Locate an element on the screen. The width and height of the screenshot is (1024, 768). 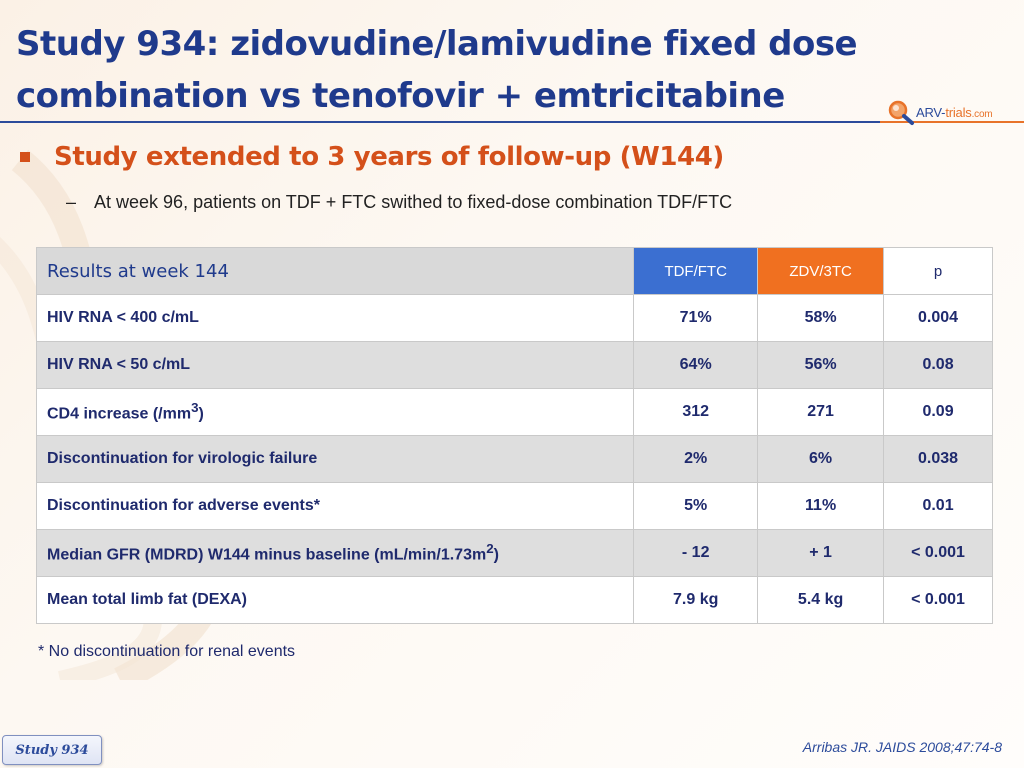
table-row: CD4 increase (/mm3) 312 271 0.09 is located at coordinates (514, 412).